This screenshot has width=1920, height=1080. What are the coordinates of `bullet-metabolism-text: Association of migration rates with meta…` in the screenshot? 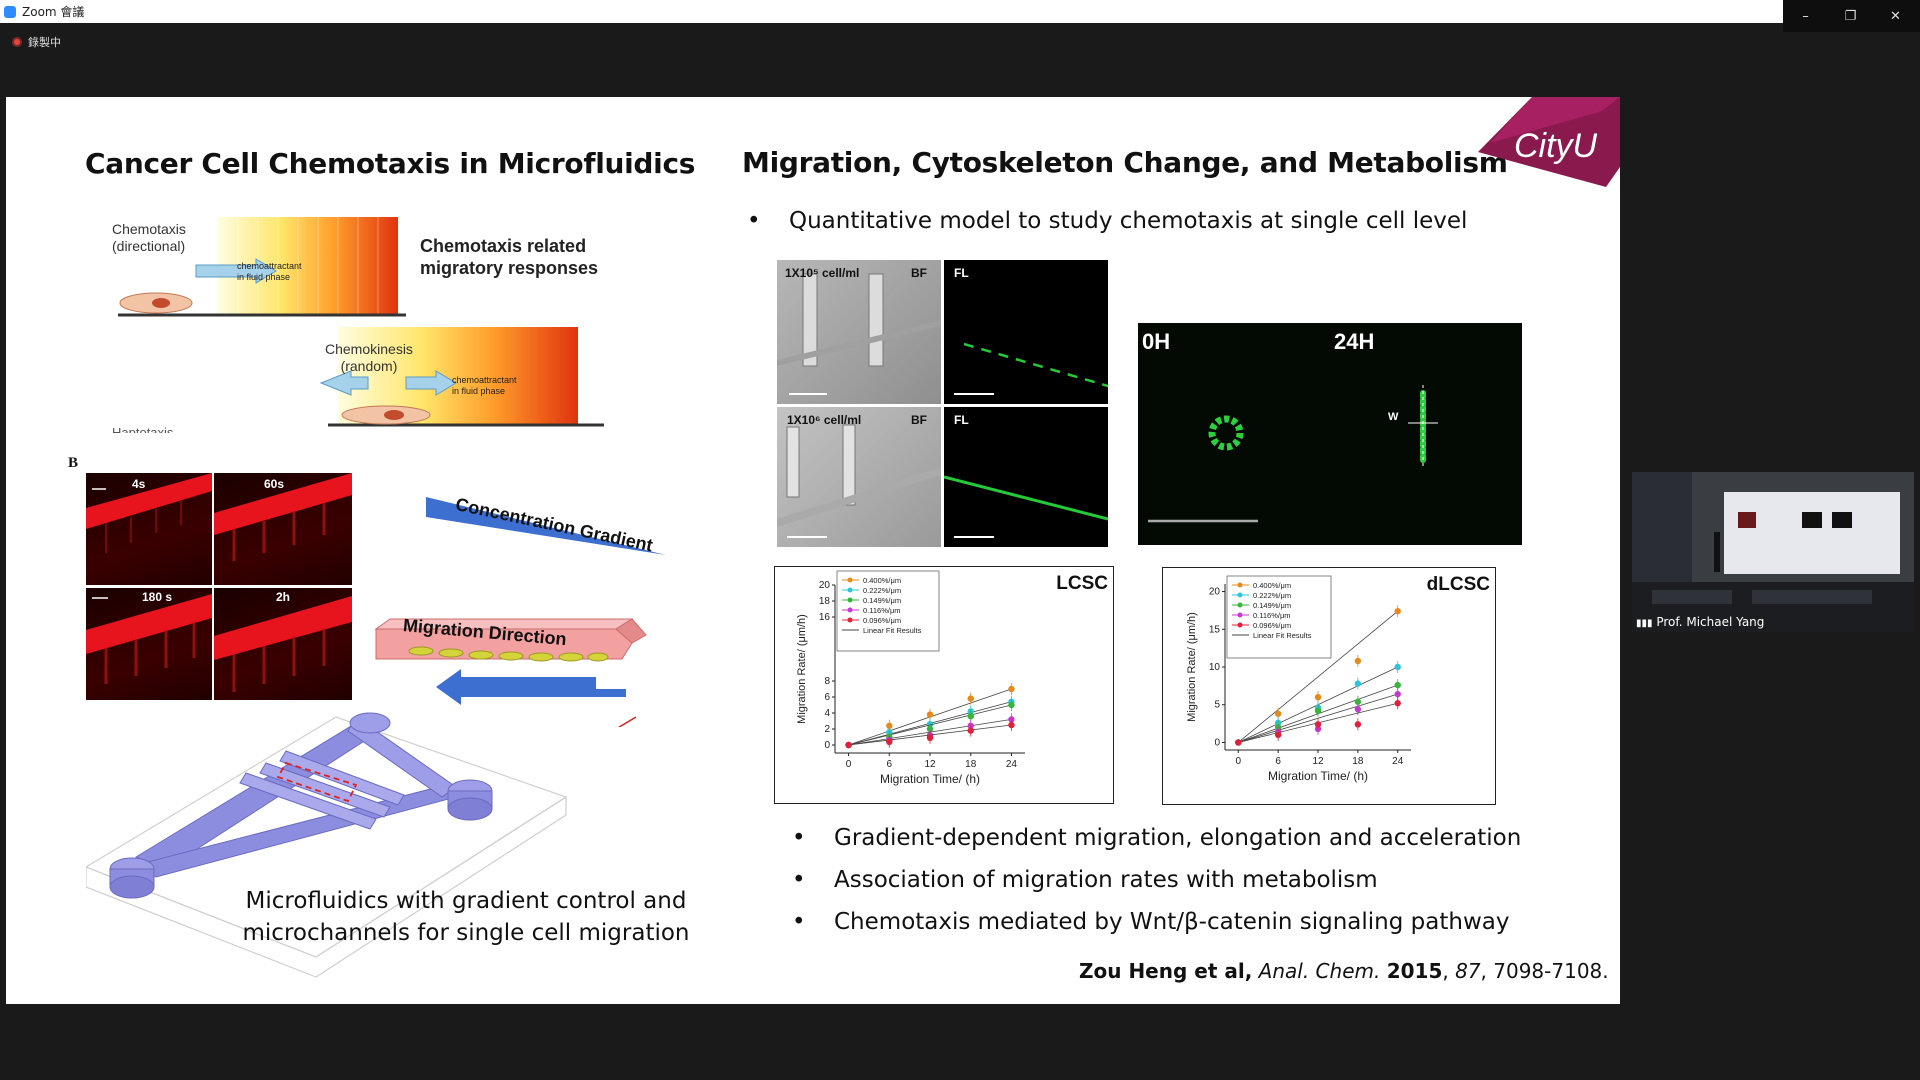 It's located at (1106, 880).